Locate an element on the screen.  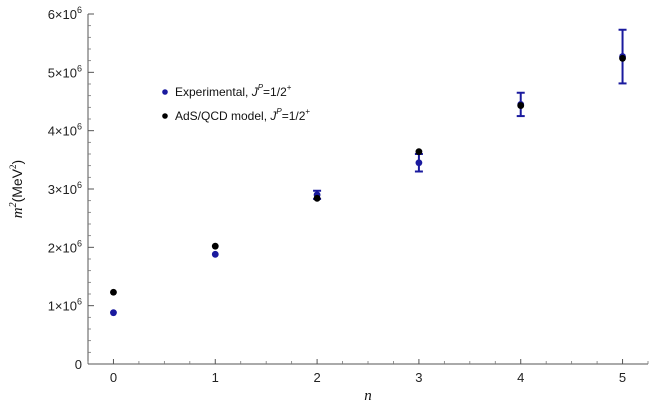
y-tick-label: 2×10⁶ is located at coordinates (65, 246).